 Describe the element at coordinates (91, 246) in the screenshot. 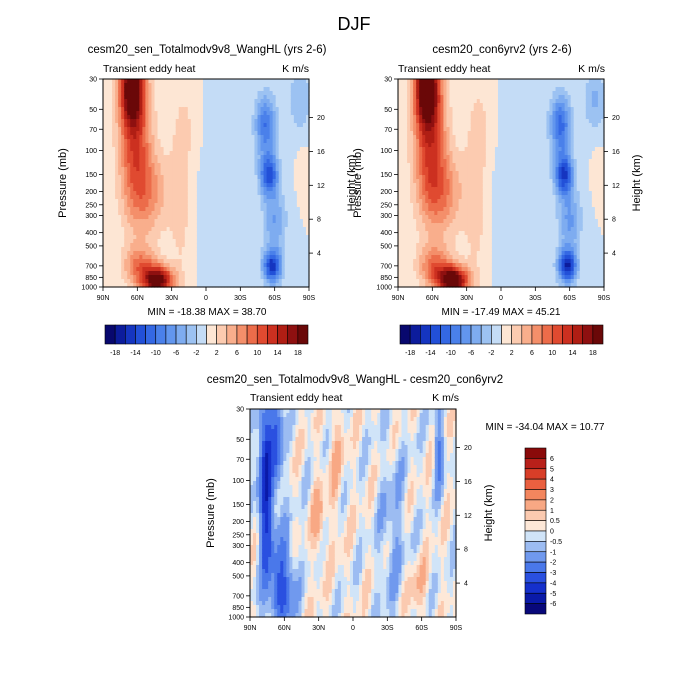

I see `y-tick-label: 500` at that location.